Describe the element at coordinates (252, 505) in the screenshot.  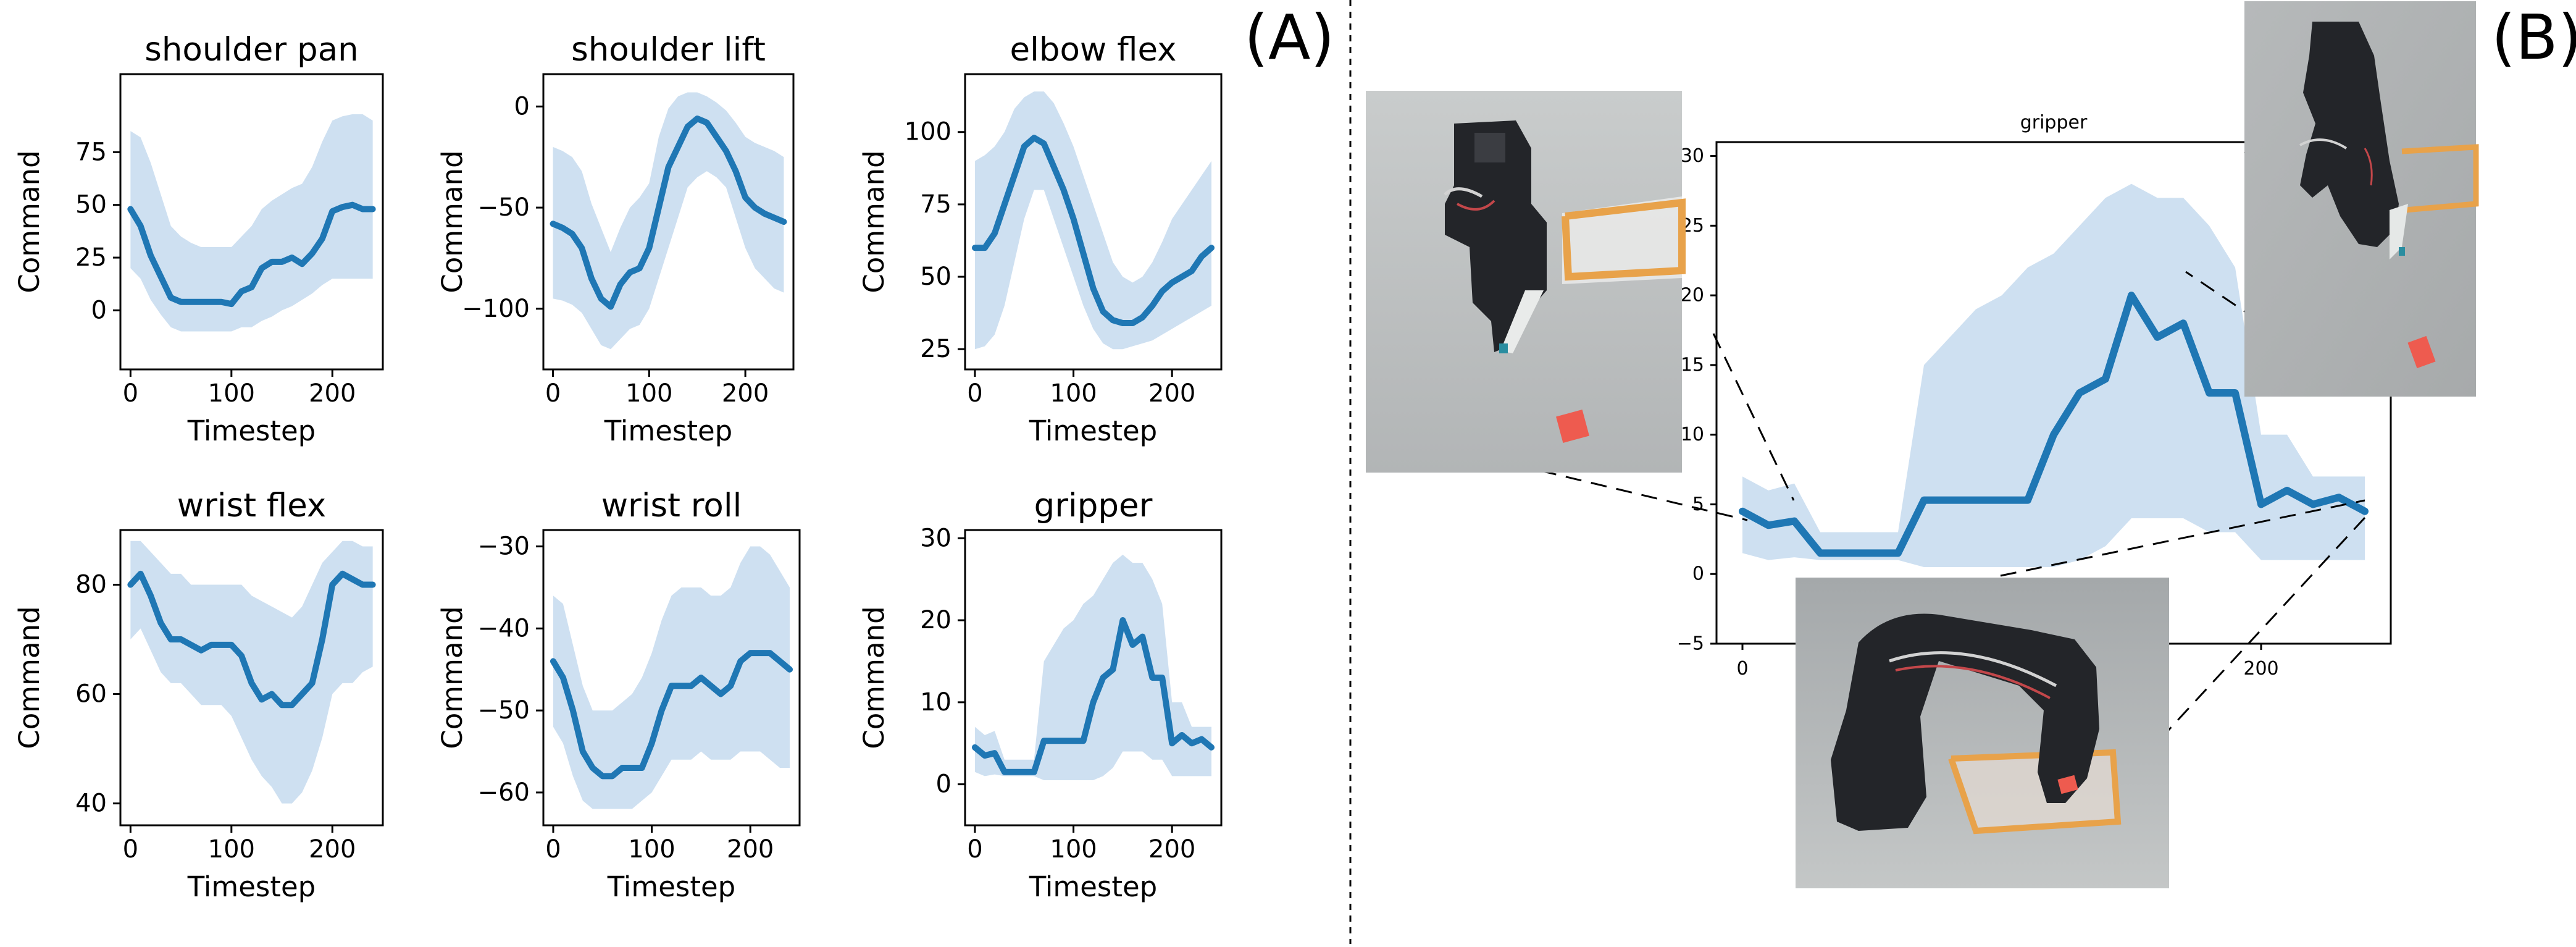
I see `chart-title: wrist flex` at that location.